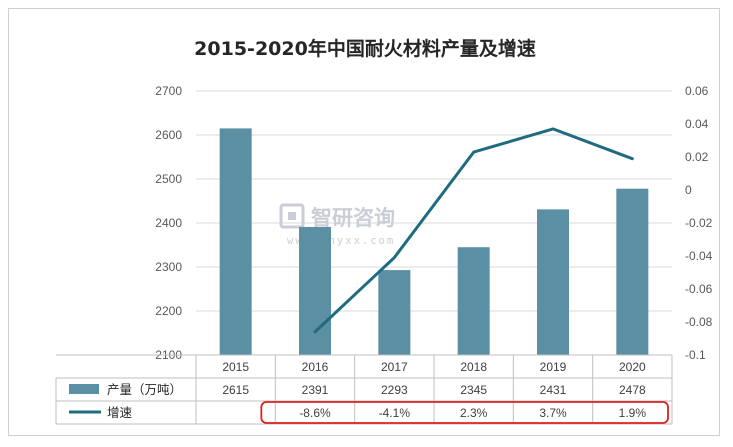  I want to click on x-tick-label: 2019, so click(553, 367).